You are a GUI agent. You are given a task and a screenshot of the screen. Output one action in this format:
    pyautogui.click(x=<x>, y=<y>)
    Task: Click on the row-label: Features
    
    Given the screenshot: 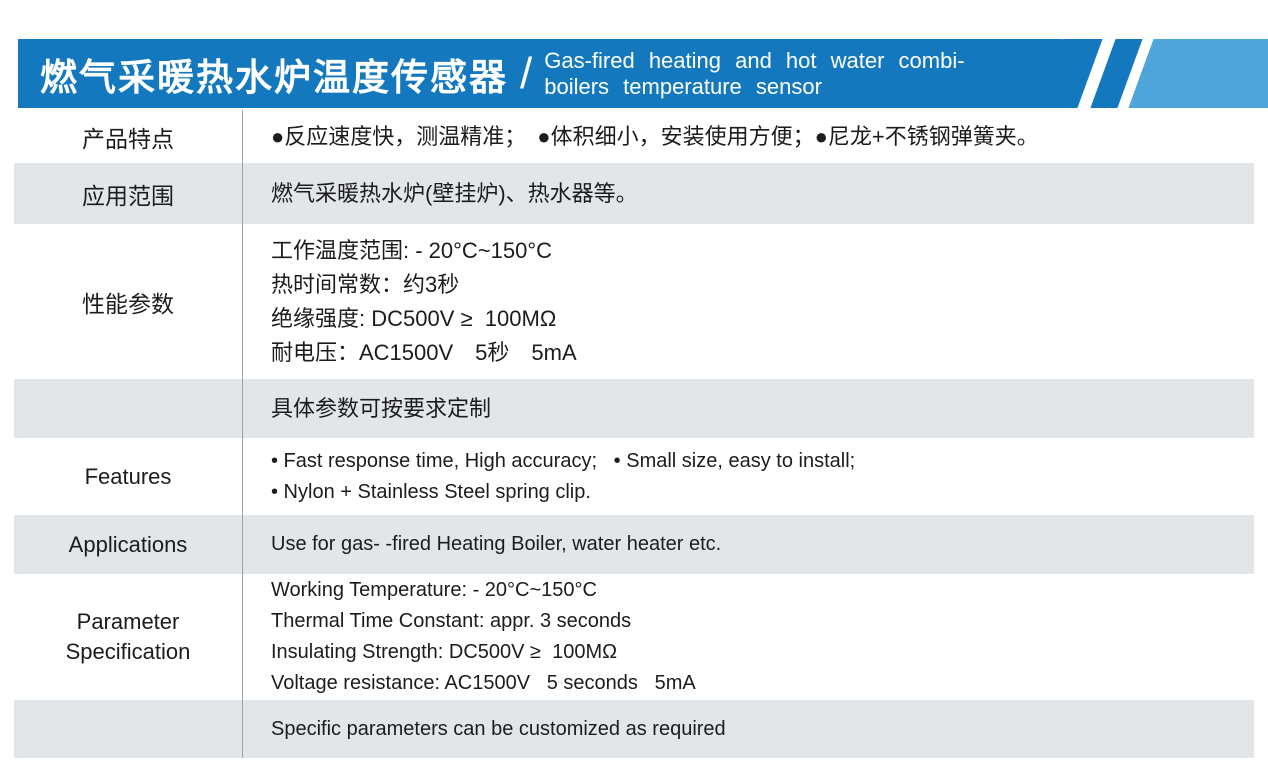 What is the action you would take?
    pyautogui.click(x=128, y=476)
    